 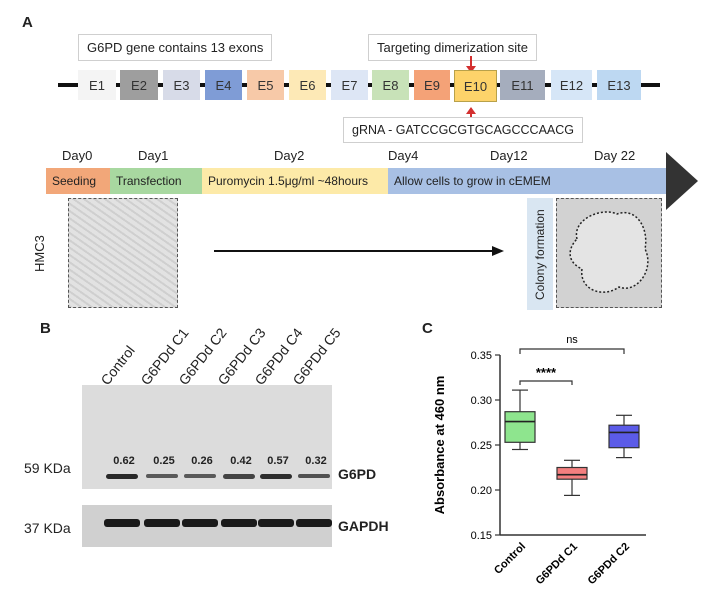 What do you see at coordinates (390, 85) in the screenshot?
I see `exon-e8: E8` at bounding box center [390, 85].